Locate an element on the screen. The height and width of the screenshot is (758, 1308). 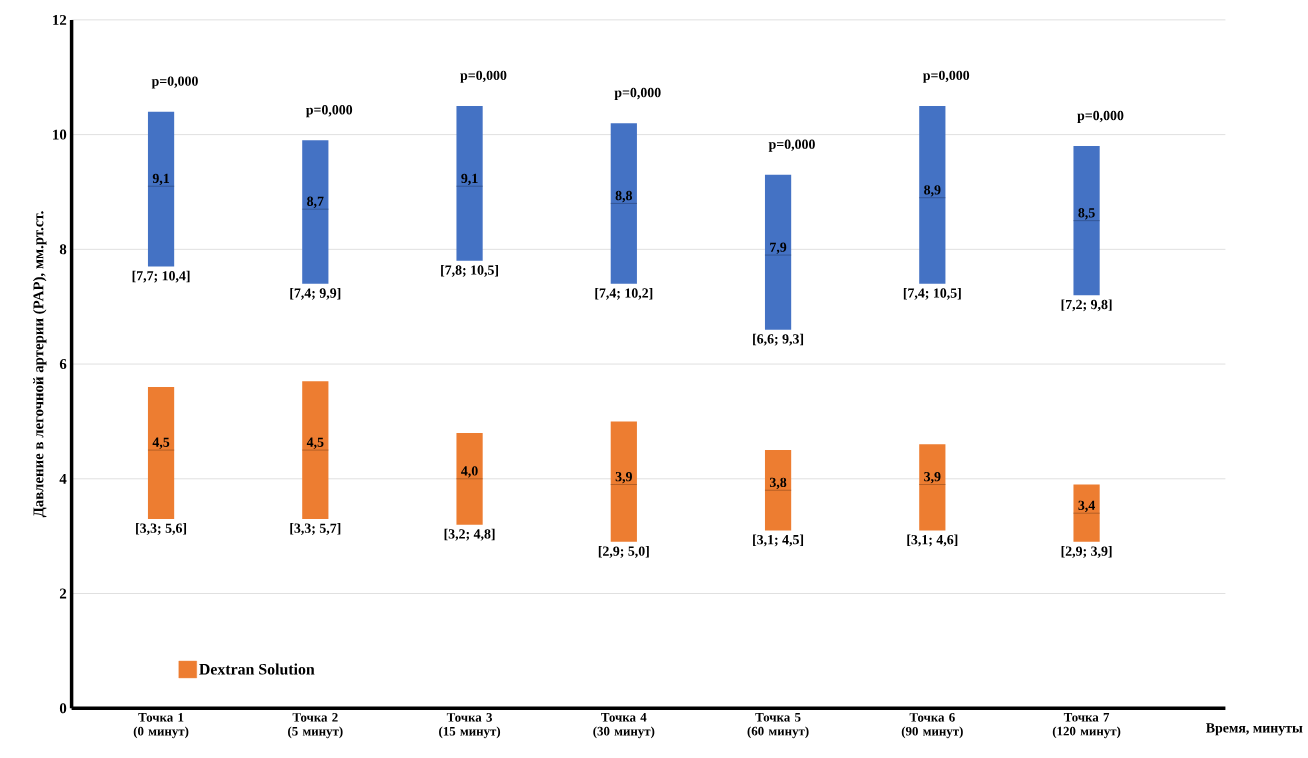
annotation: [7,2; 9,8] is located at coordinates (1086, 305).